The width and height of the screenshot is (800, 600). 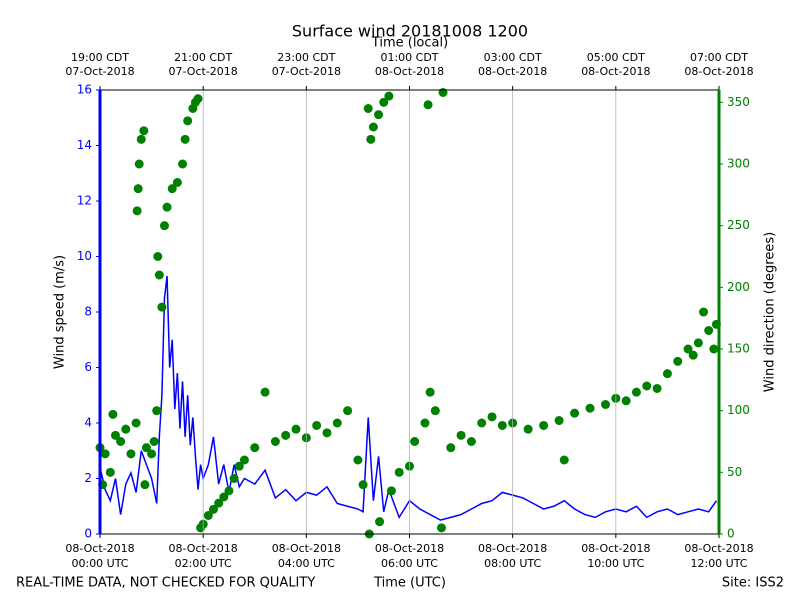 I want to click on y-tick-label: 12, so click(x=84, y=201).